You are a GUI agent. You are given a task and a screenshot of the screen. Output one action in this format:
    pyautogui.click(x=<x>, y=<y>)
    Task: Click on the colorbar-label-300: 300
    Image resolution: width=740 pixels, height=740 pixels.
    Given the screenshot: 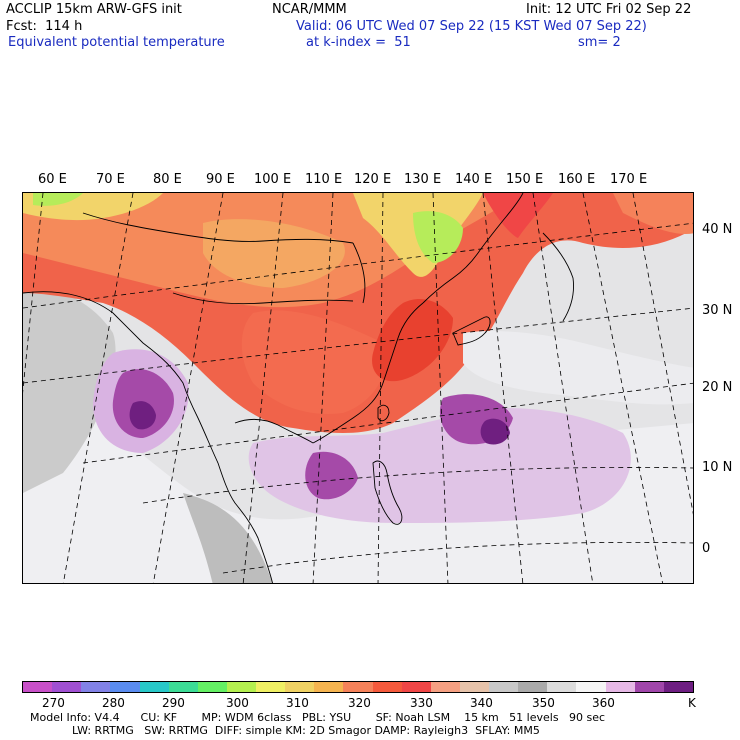 What is the action you would take?
    pyautogui.click(x=237, y=703)
    